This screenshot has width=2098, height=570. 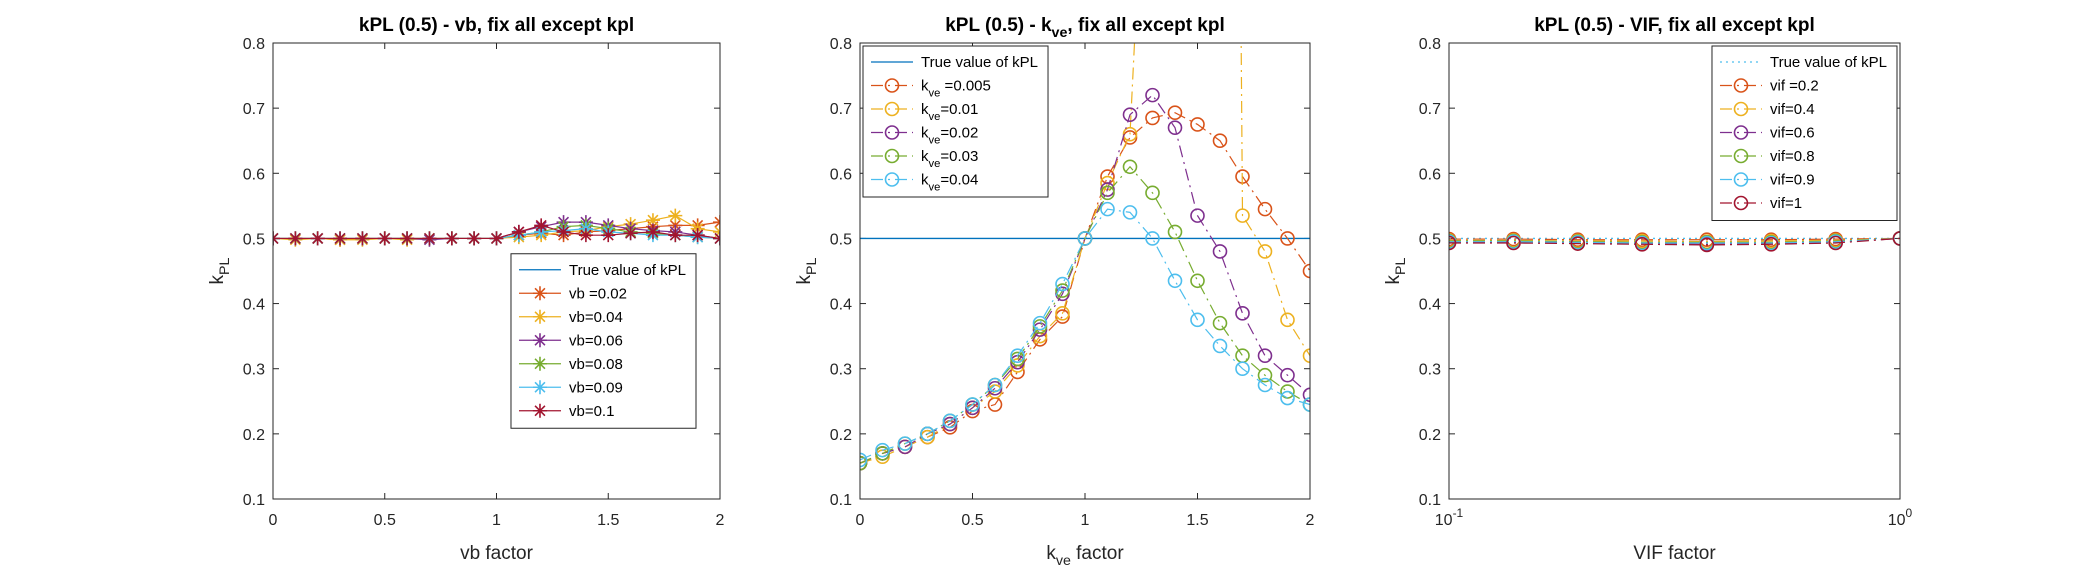 I want to click on legend-label: vb=0.04, so click(x=596, y=317).